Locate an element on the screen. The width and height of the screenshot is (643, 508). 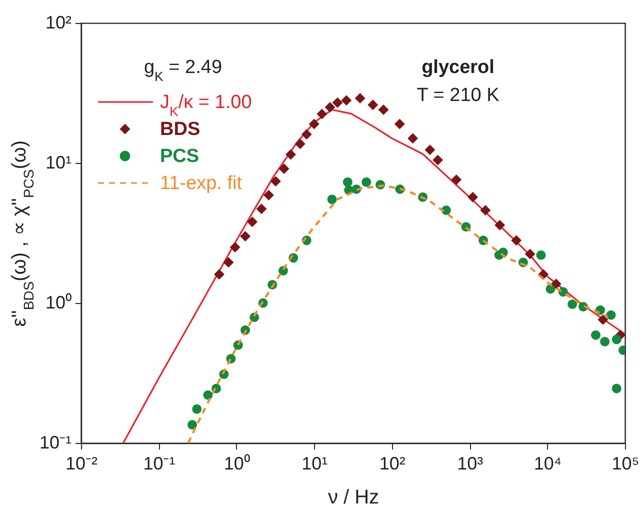
x-tick-label: 10³ is located at coordinates (470, 464).